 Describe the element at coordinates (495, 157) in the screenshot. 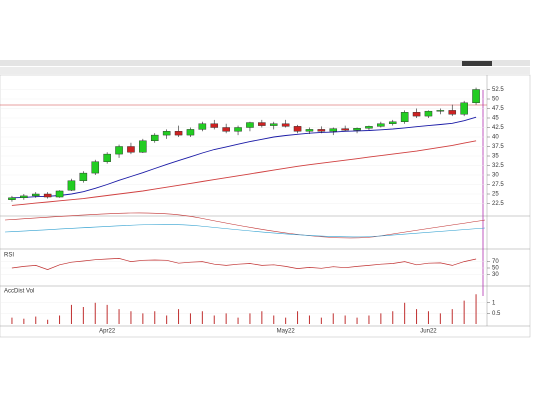

I see `y-tick-label: 35` at that location.